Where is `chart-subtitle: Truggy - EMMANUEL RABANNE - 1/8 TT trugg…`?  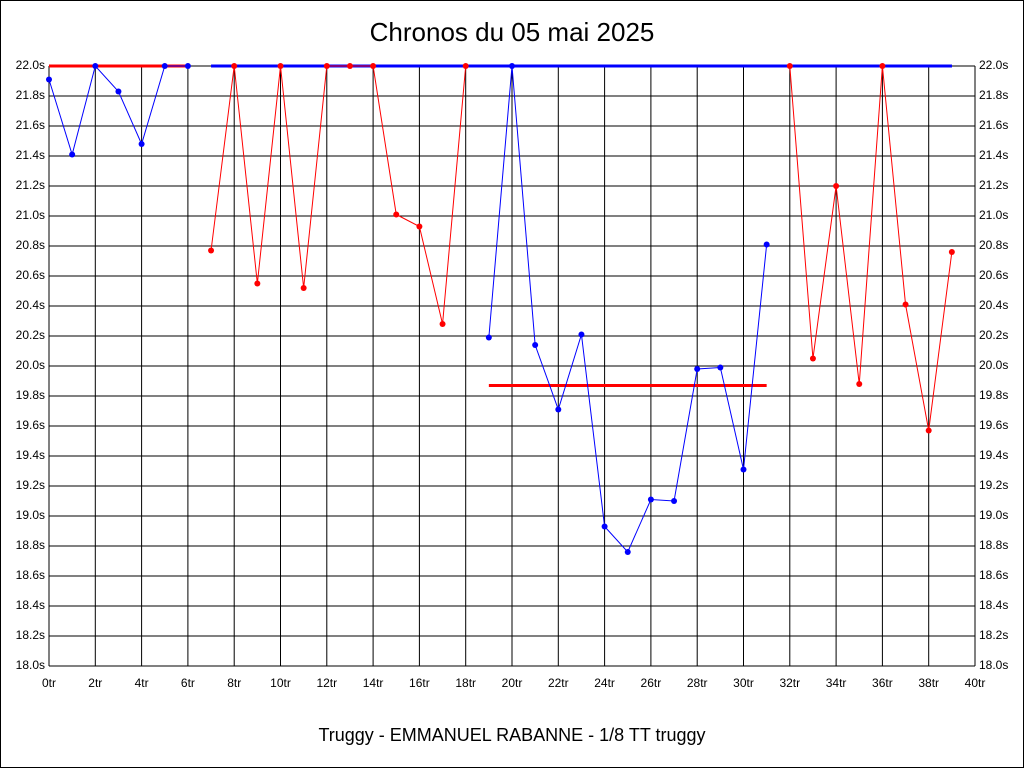
chart-subtitle: Truggy - EMMANUEL RABANNE - 1/8 TT trugg… is located at coordinates (511, 735).